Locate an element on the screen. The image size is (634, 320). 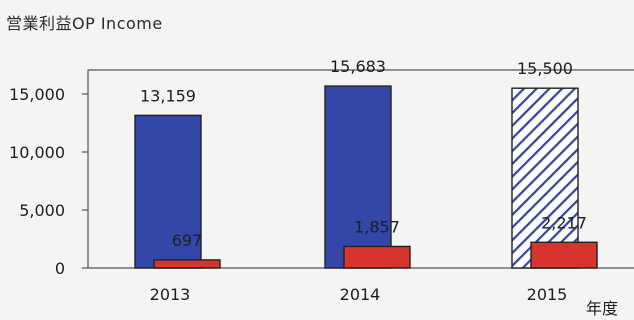
y-tick-label: 5,000 is located at coordinates (42, 210).